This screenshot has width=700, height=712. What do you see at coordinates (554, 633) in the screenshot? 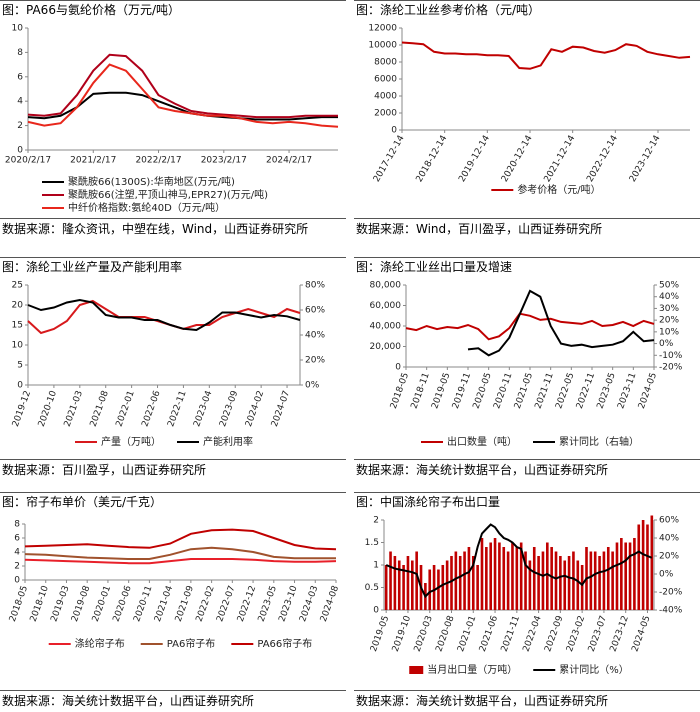
I see `x-tick-label: 2022-09` at bounding box center [554, 633].